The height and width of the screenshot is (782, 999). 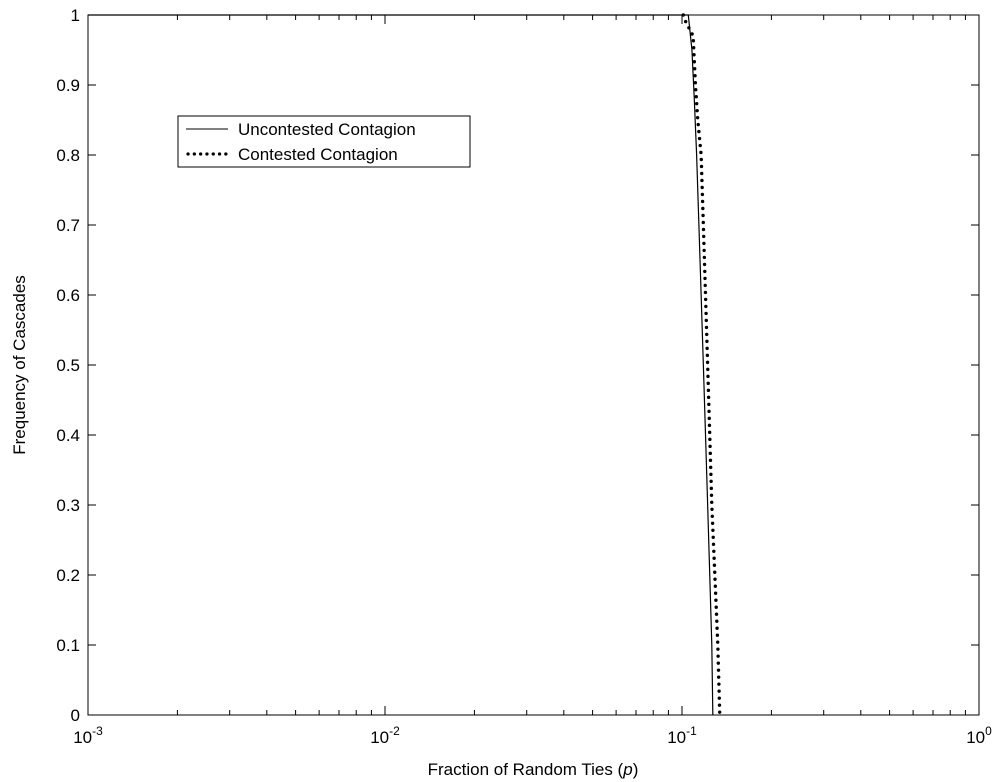 I want to click on legend-box, so click(x=324, y=141).